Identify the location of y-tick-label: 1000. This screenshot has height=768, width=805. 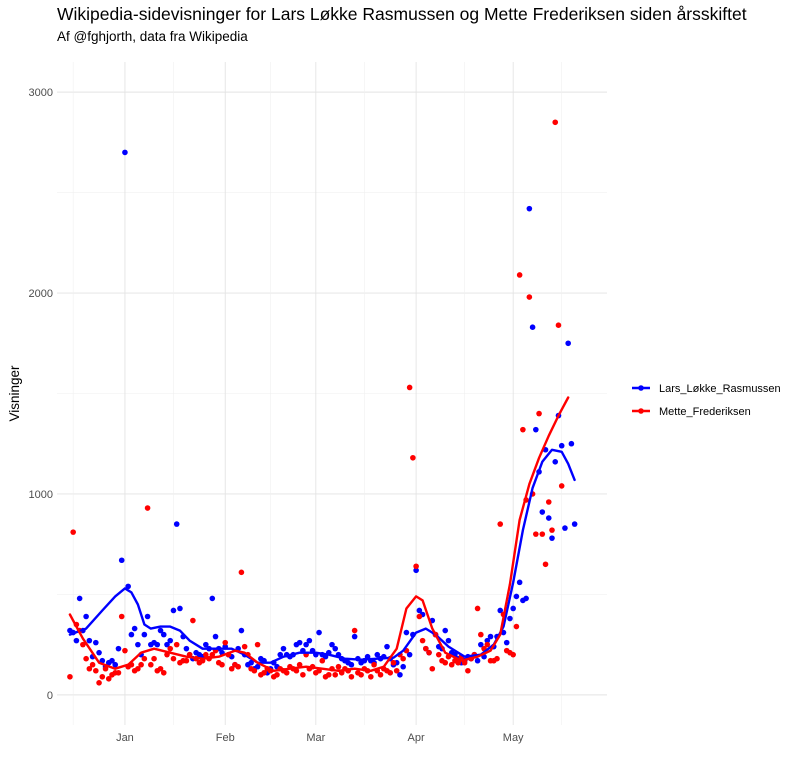
(41, 495).